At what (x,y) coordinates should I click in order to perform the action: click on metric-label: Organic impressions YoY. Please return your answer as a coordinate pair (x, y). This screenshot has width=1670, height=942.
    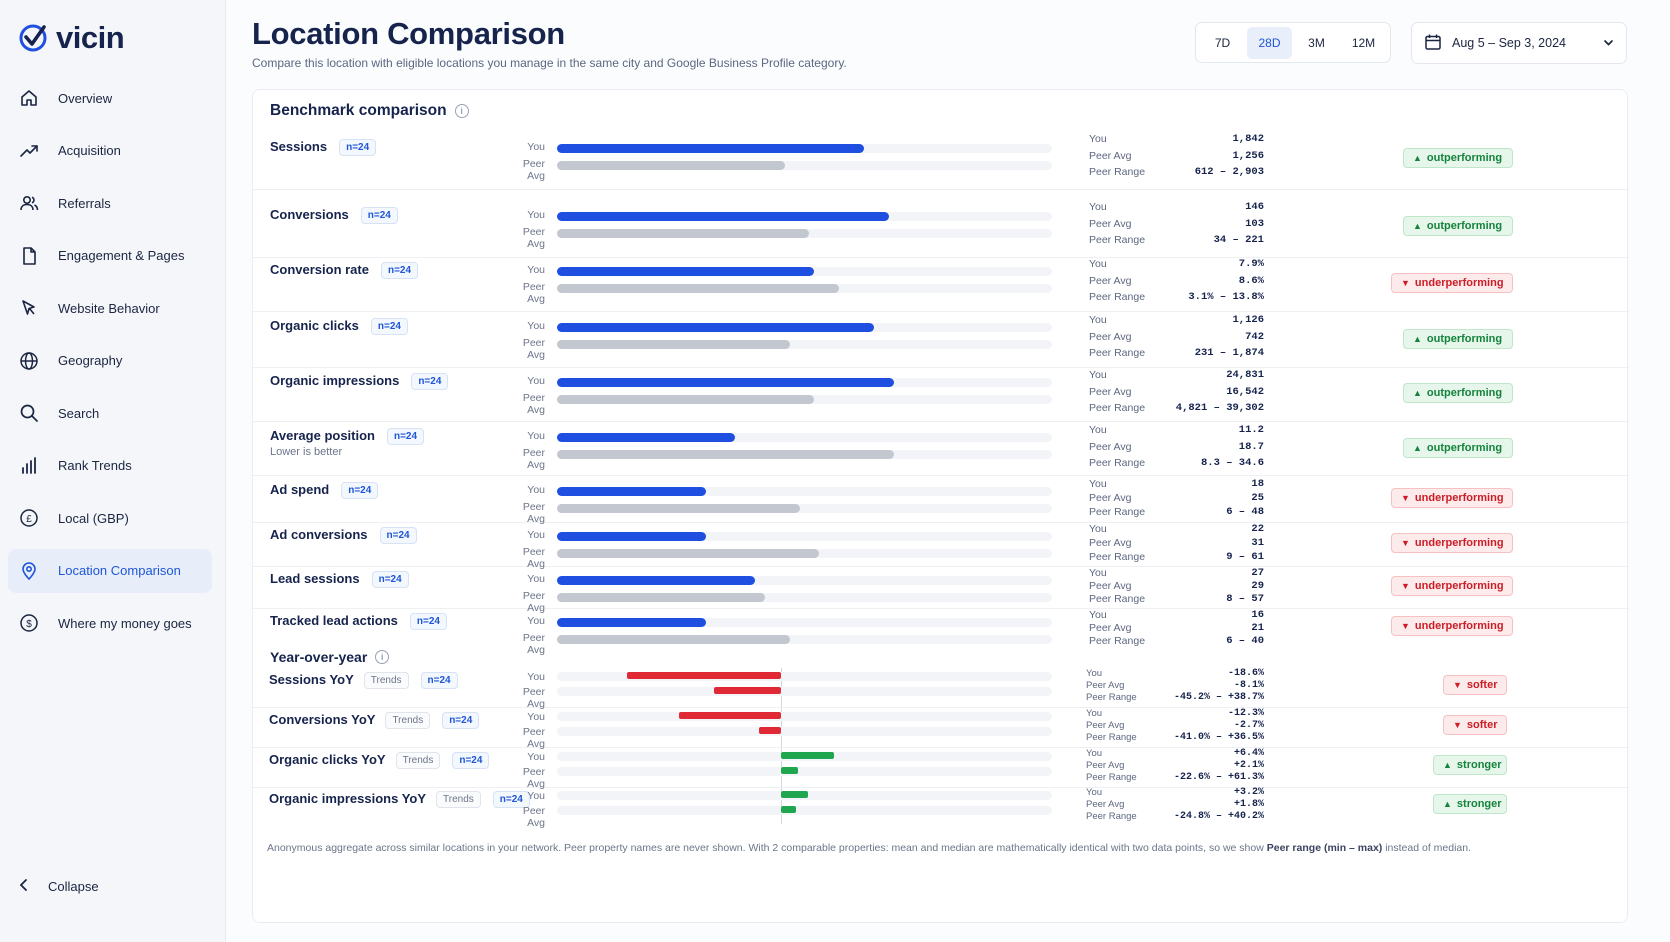
    Looking at the image, I should click on (348, 798).